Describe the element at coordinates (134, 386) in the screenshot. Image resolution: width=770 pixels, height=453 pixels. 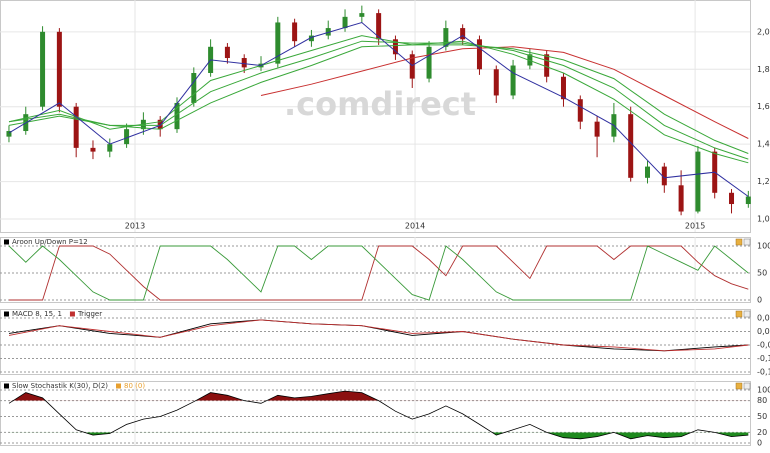
I see `legend-label: 80 (0)` at that location.